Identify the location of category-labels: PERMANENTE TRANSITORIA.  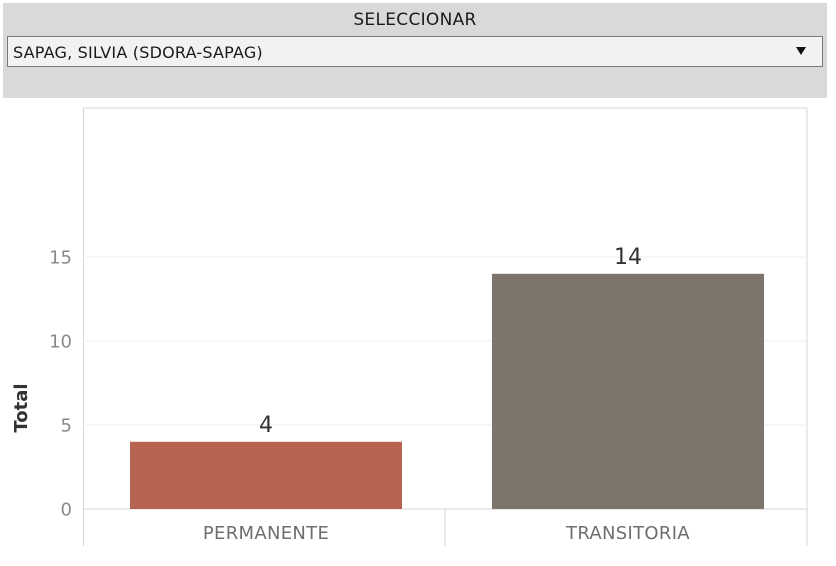
(446, 533).